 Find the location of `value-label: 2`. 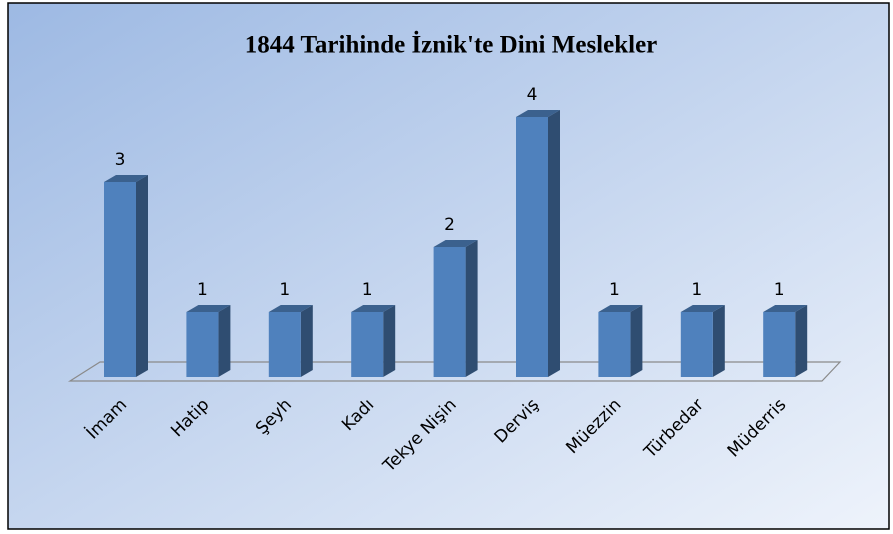

value-label: 2 is located at coordinates (449, 225).